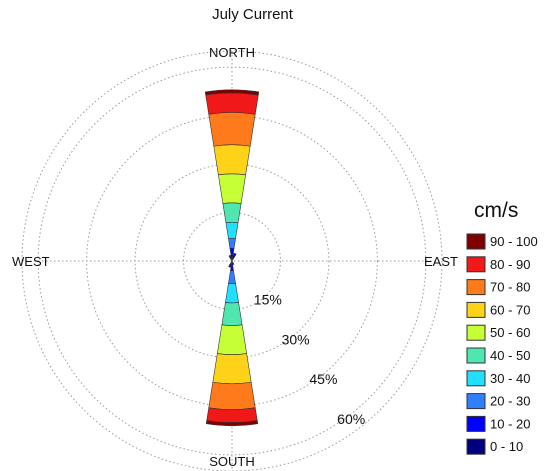 This screenshot has height=471, width=559. What do you see at coordinates (510, 287) in the screenshot?
I see `legend-label-2: 70 - 80` at bounding box center [510, 287].